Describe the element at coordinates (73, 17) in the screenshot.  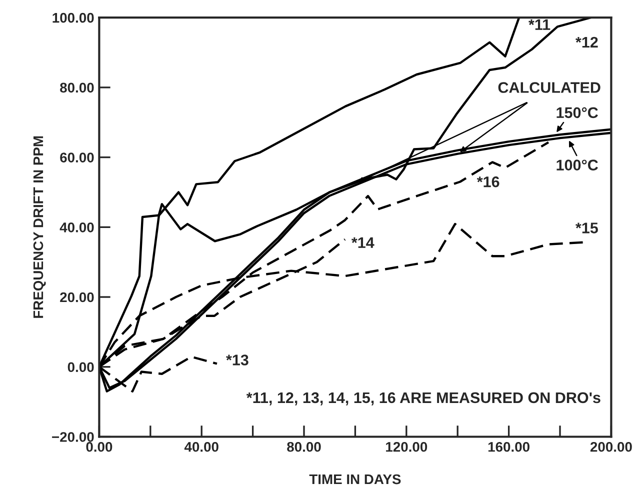
I see `y-tick-label: 100.00` at that location.